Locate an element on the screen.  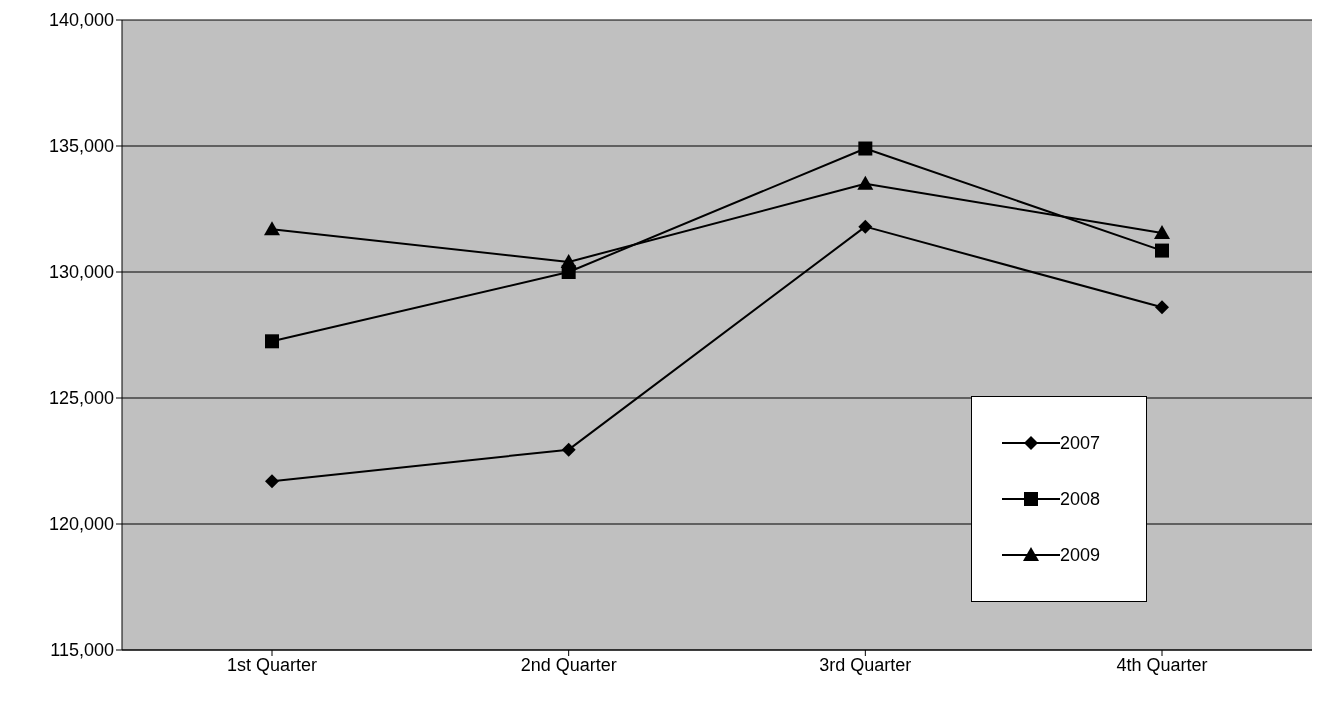
y-tick-label: 135,000 is located at coordinates (81, 146).